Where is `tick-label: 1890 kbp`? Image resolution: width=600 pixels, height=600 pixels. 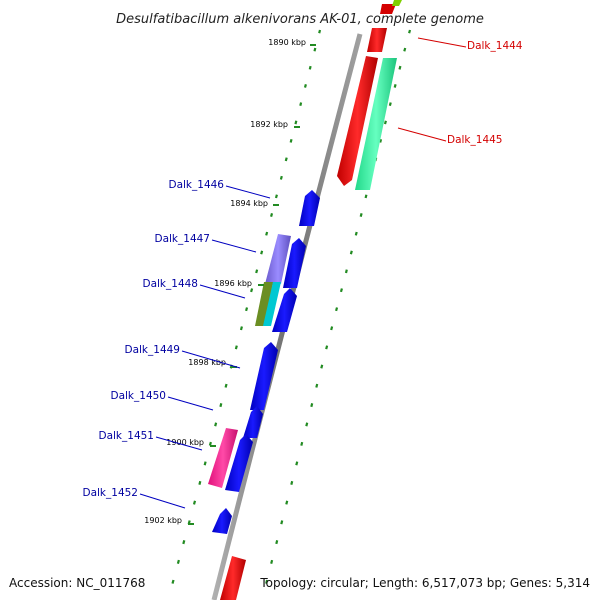
tick-label: 1890 kbp is located at coordinates (287, 42).